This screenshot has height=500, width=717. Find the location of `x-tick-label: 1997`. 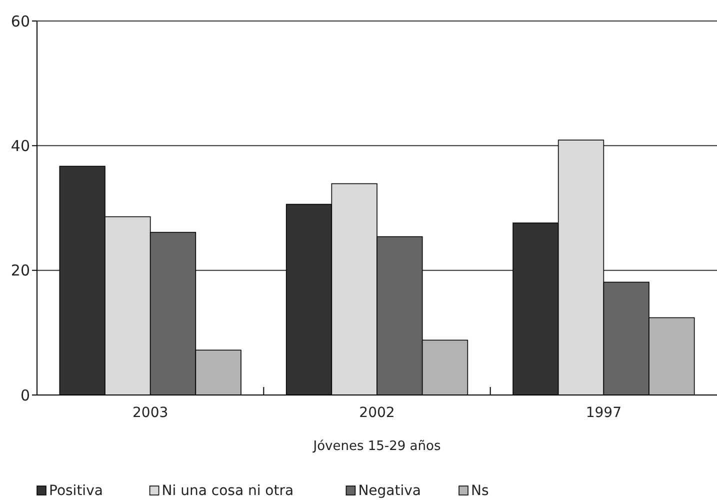

x-tick-label: 1997 is located at coordinates (604, 413).